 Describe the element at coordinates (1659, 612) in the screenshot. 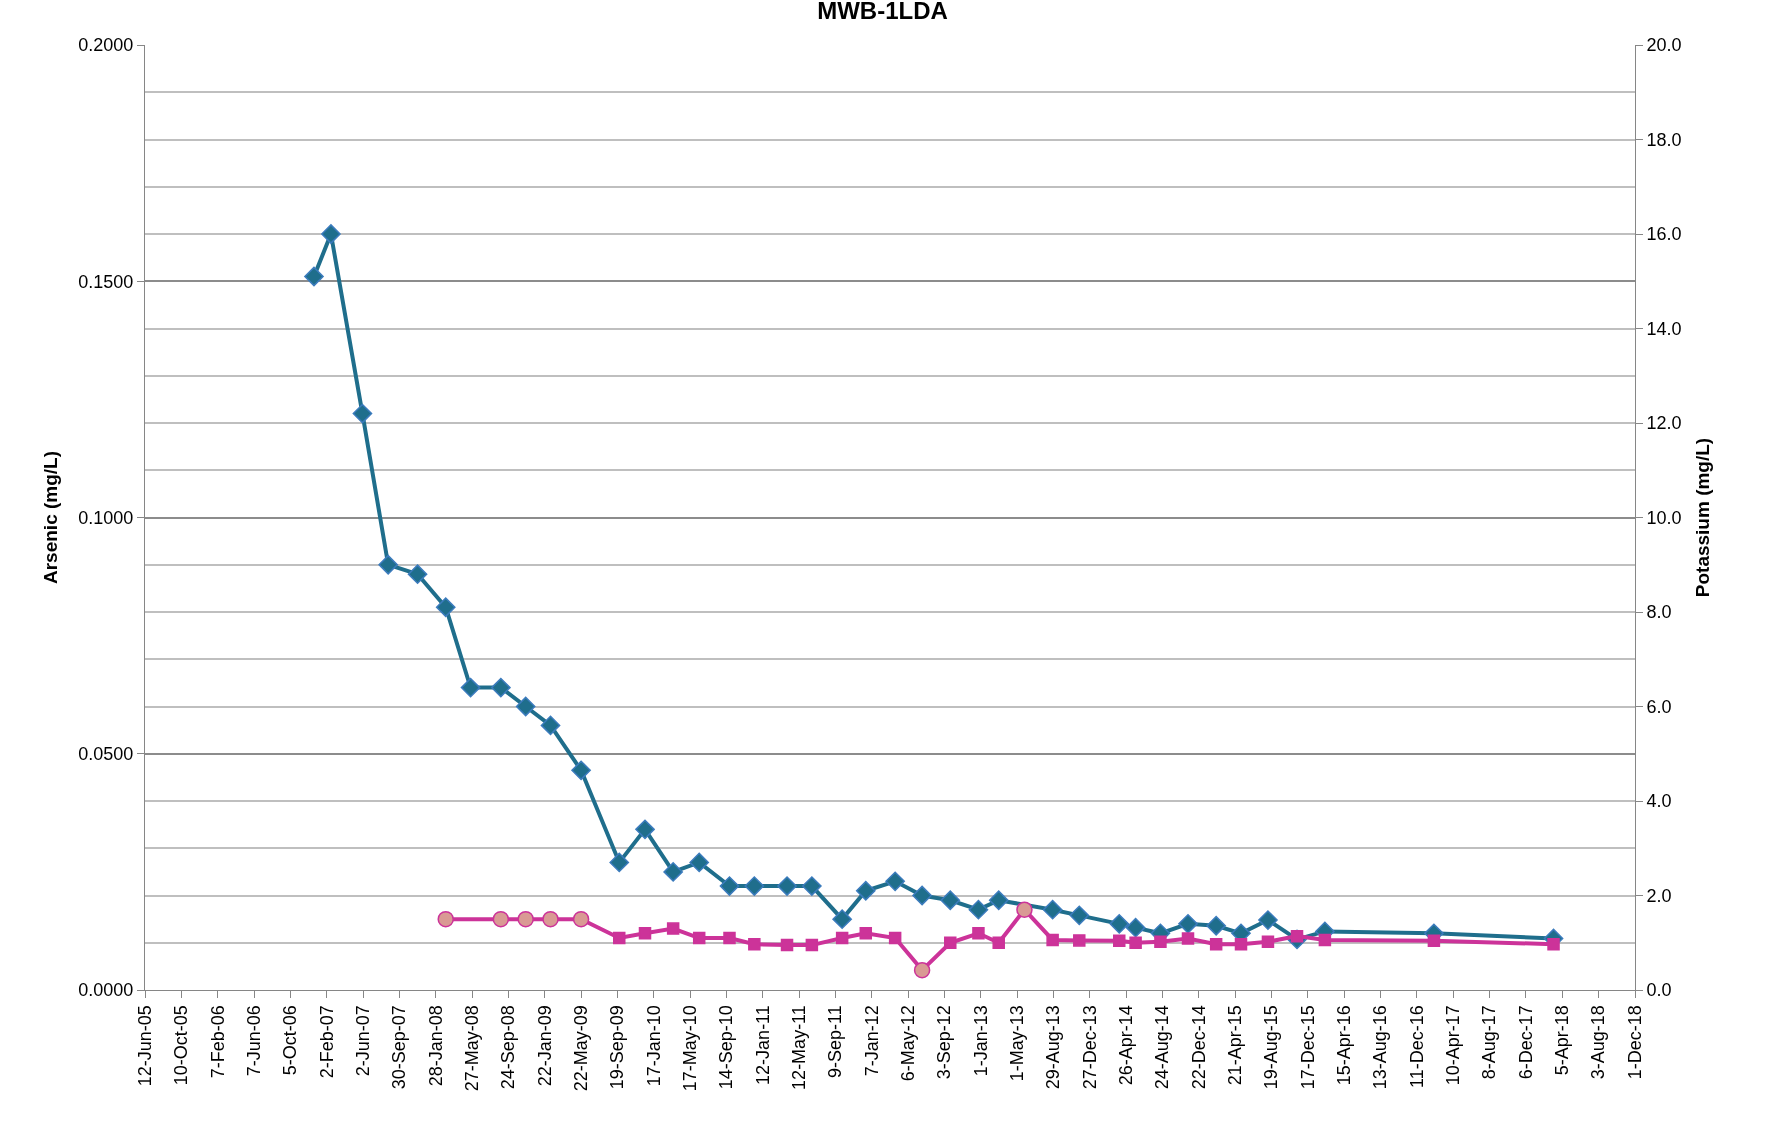

I see `y2-tick-label: 8.0` at that location.